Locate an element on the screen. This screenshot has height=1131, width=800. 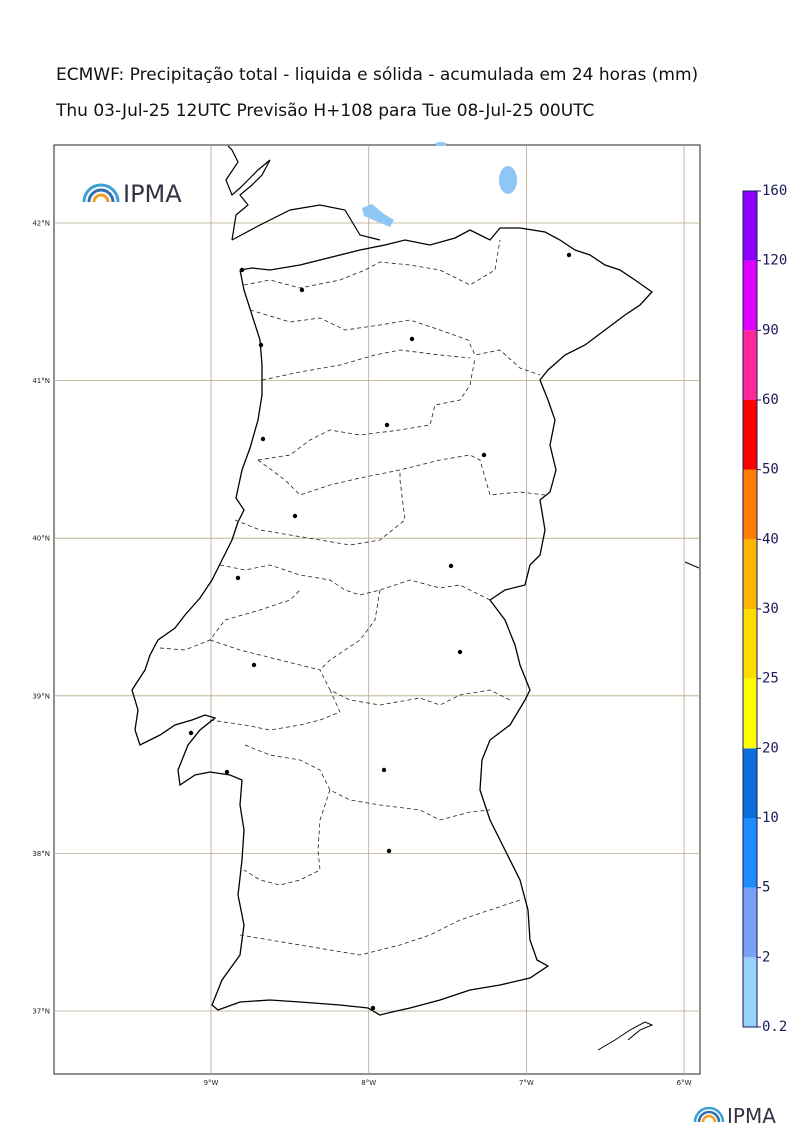
colorbar-label: 20 is located at coordinates (770, 748).